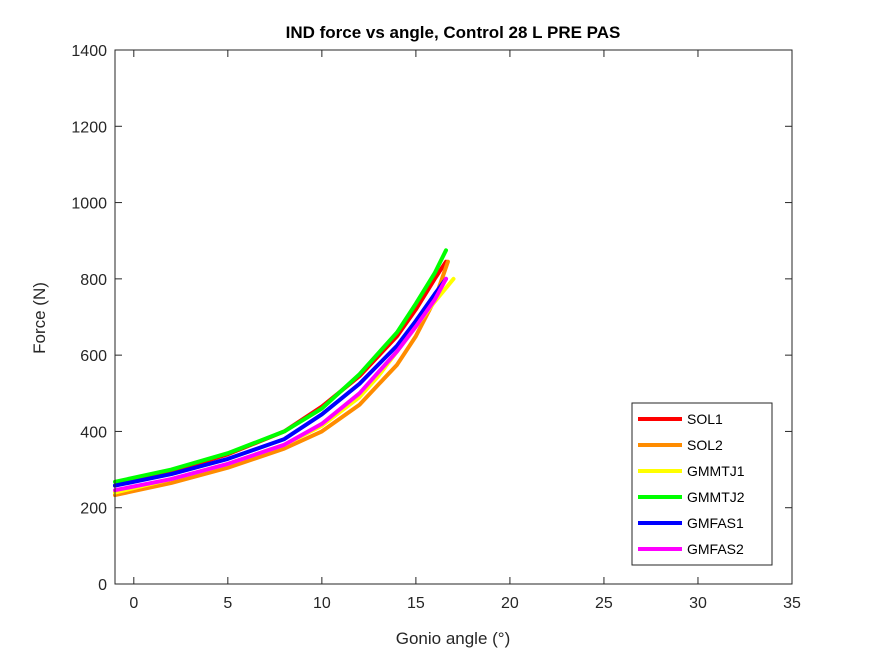  Describe the element at coordinates (93, 509) in the screenshot. I see `y-tick-label: 200` at that location.